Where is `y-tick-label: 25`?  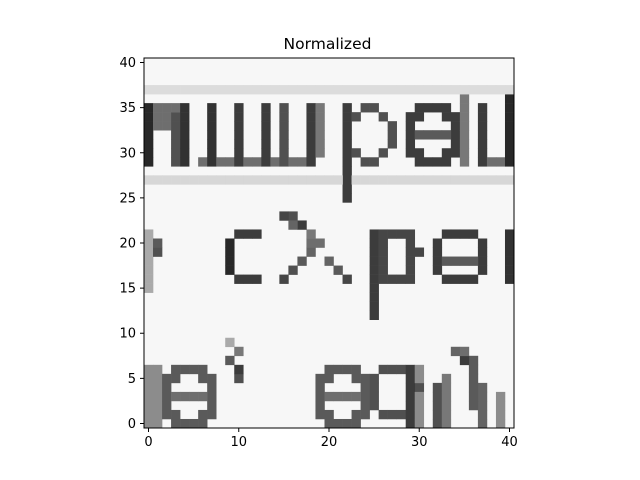 y-tick-label: 25 is located at coordinates (127, 198).